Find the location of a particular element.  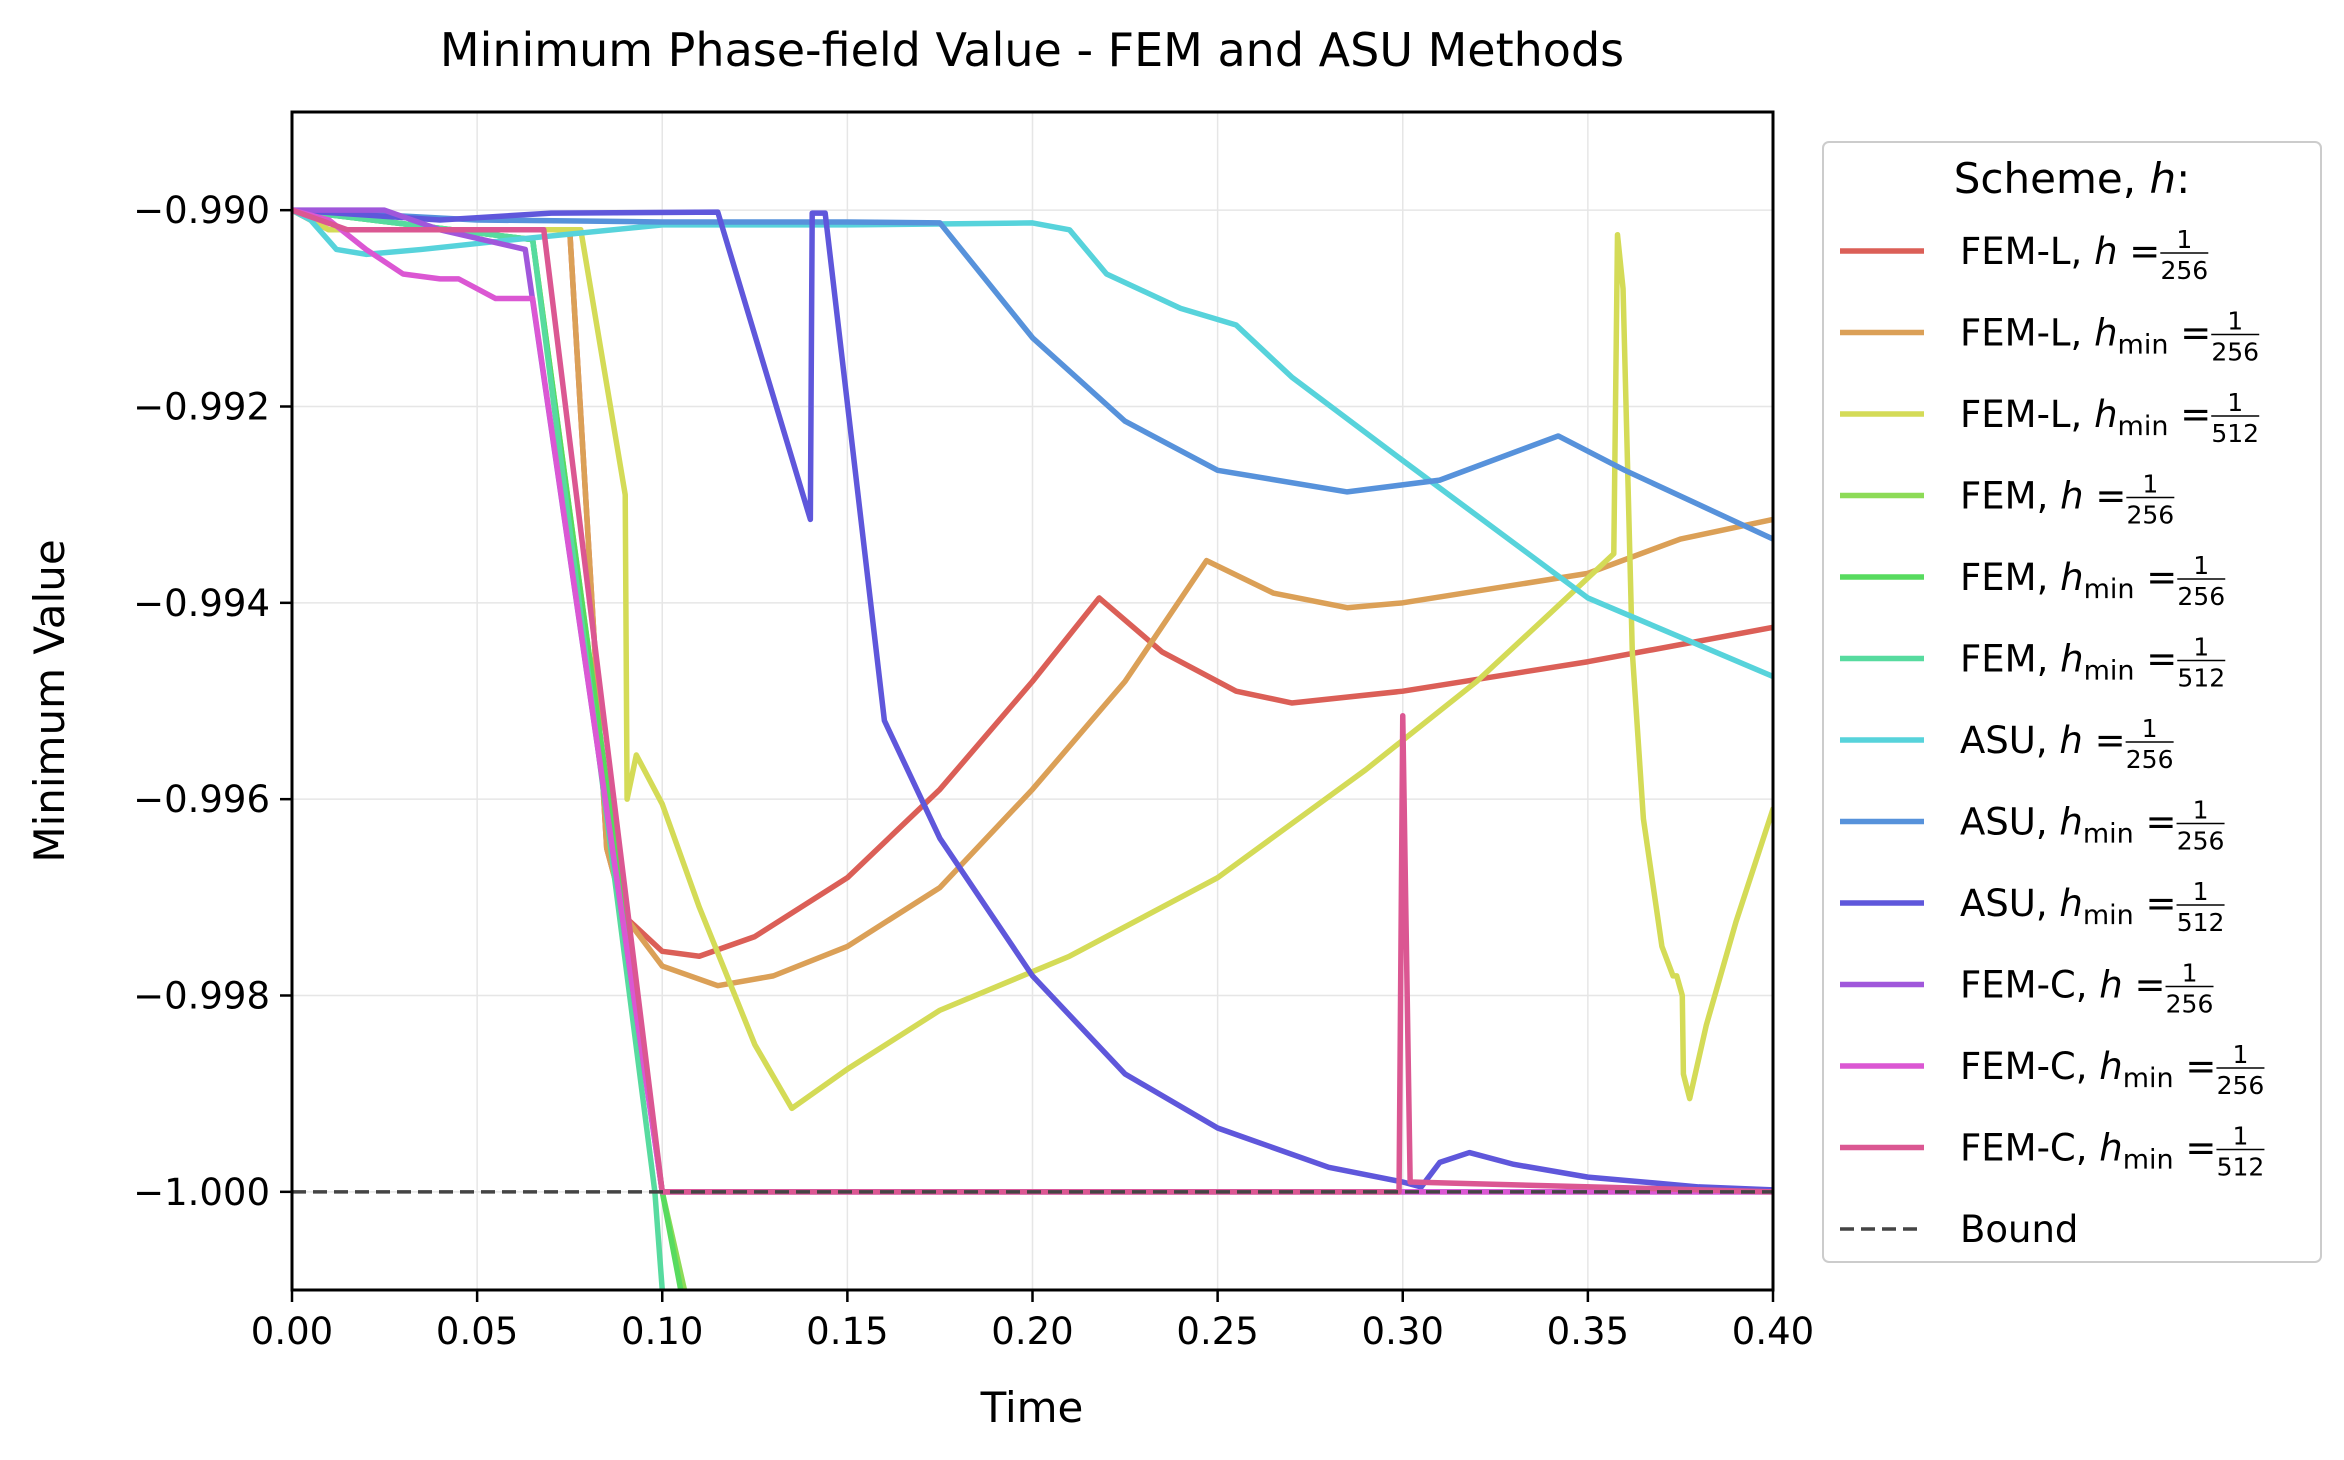

x-tick-label: 0.30 is located at coordinates (1403, 1331).